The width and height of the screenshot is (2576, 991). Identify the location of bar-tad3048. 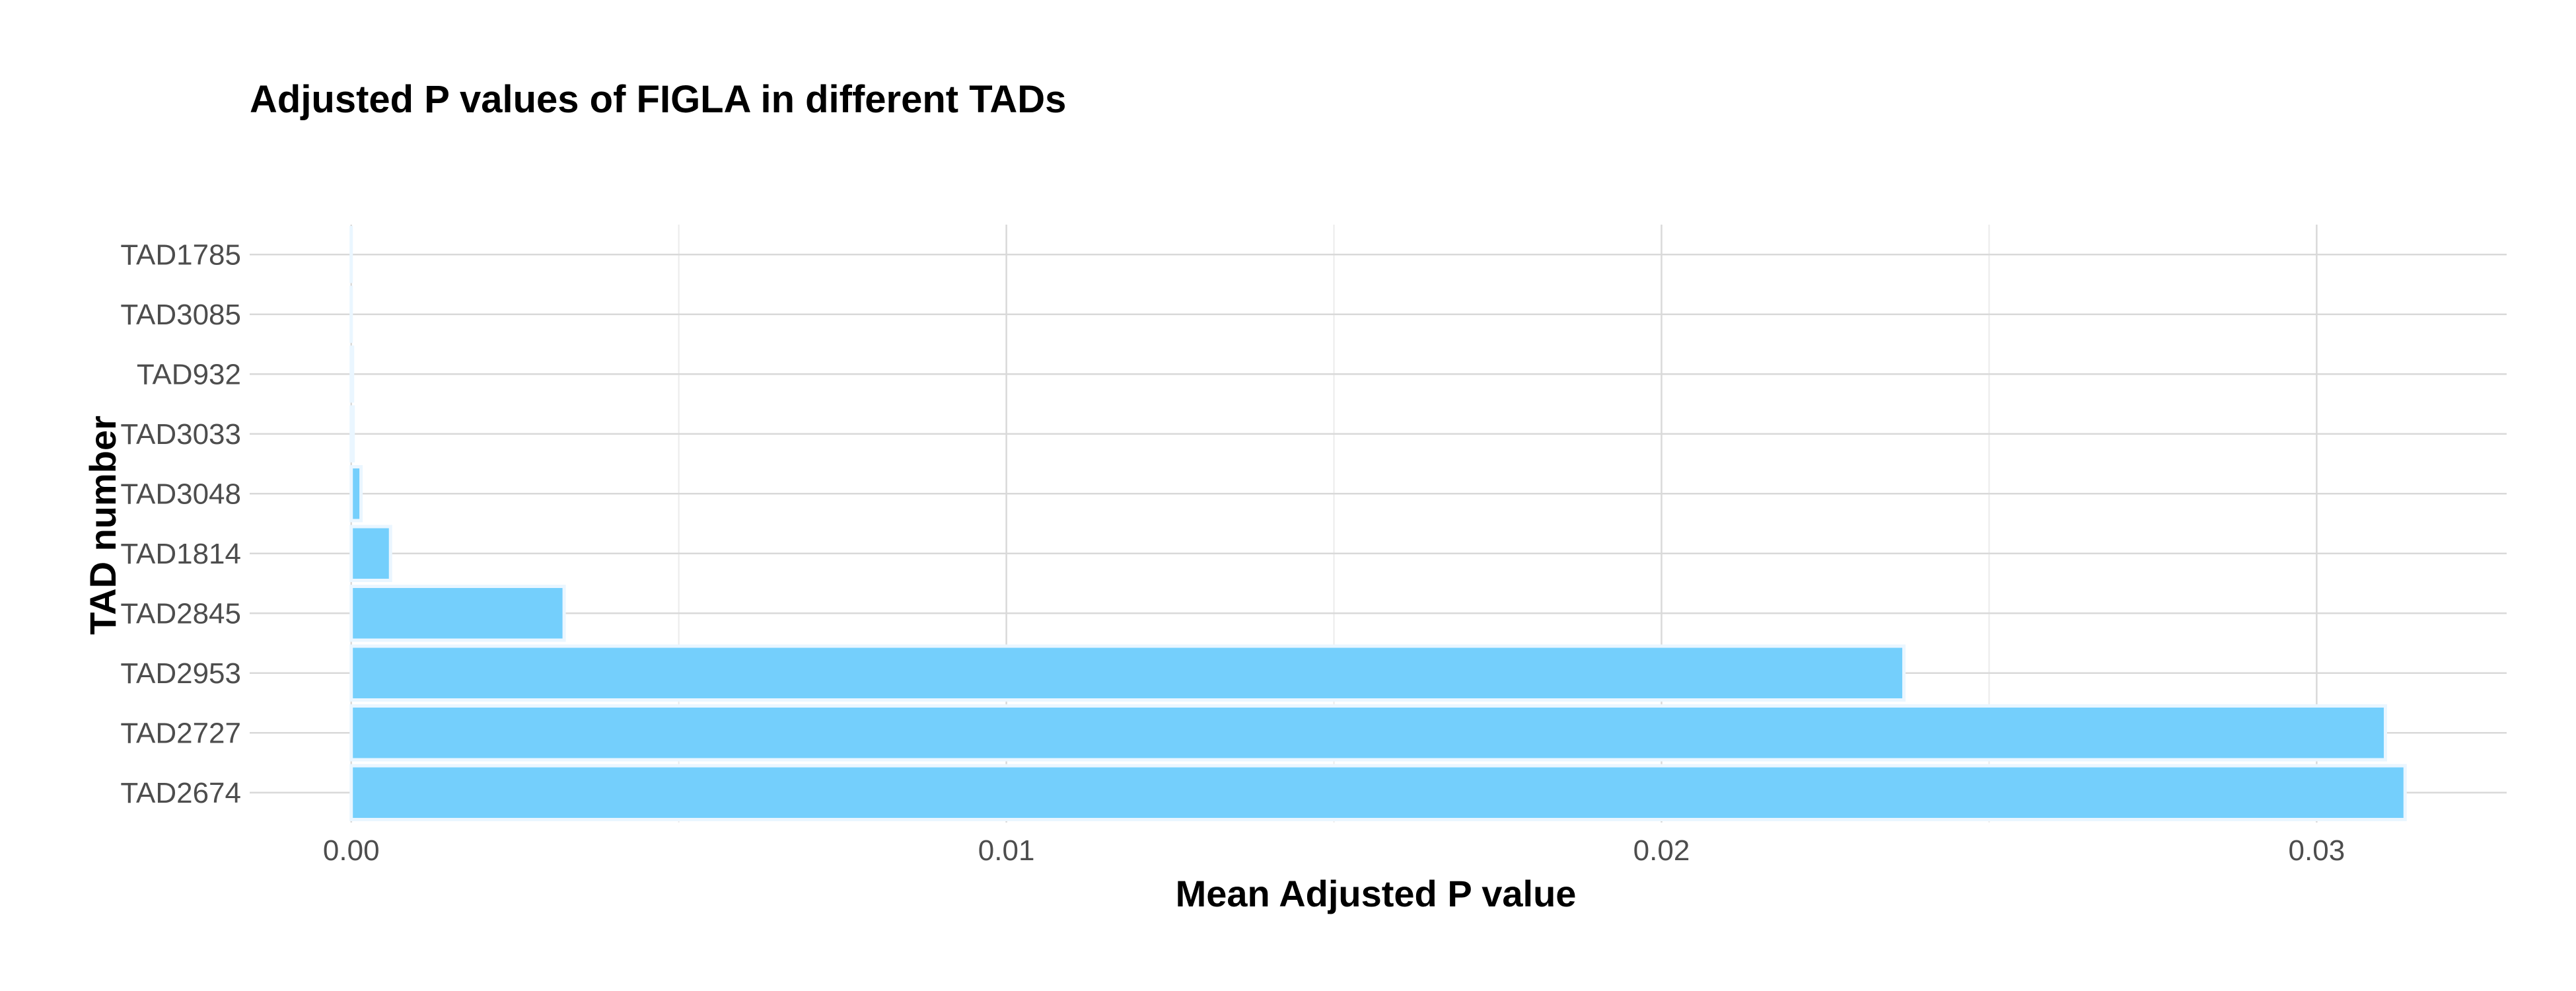
(356, 494).